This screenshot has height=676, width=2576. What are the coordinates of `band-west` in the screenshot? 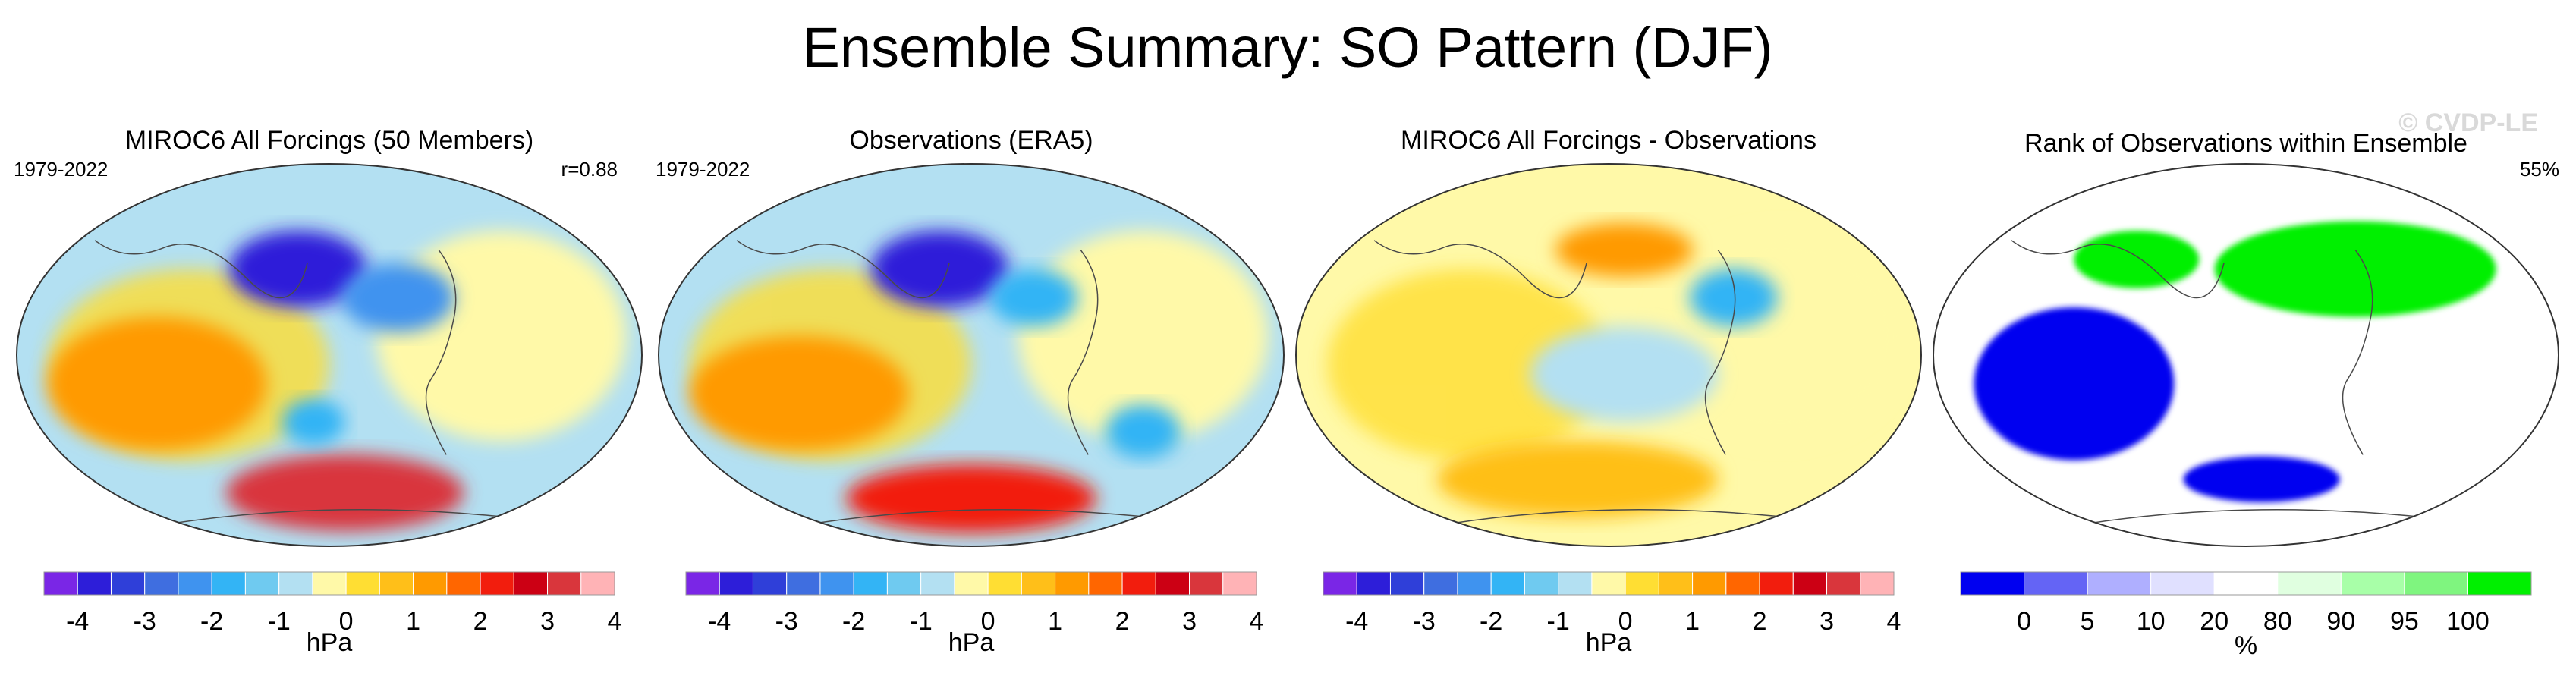 It's located at (1468, 365).